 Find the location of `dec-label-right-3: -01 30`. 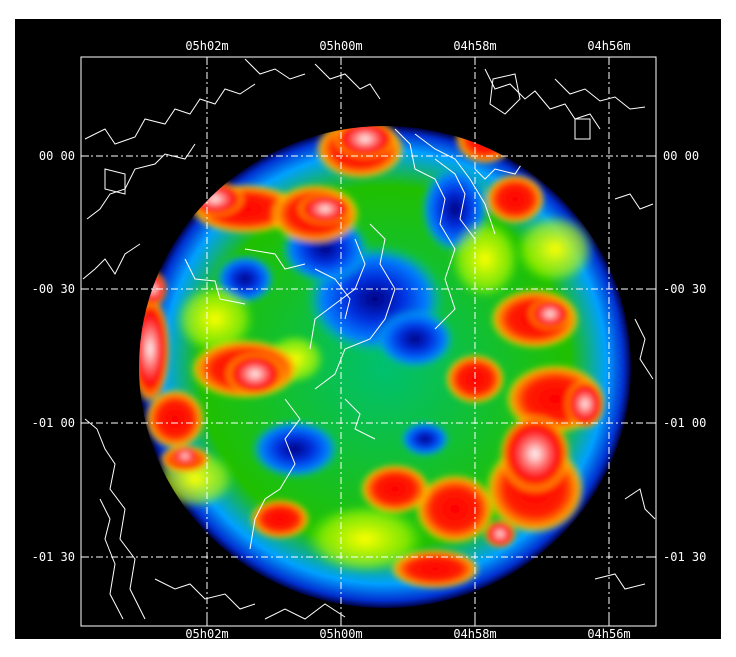

dec-label-right-3: -01 30 is located at coordinates (684, 557).